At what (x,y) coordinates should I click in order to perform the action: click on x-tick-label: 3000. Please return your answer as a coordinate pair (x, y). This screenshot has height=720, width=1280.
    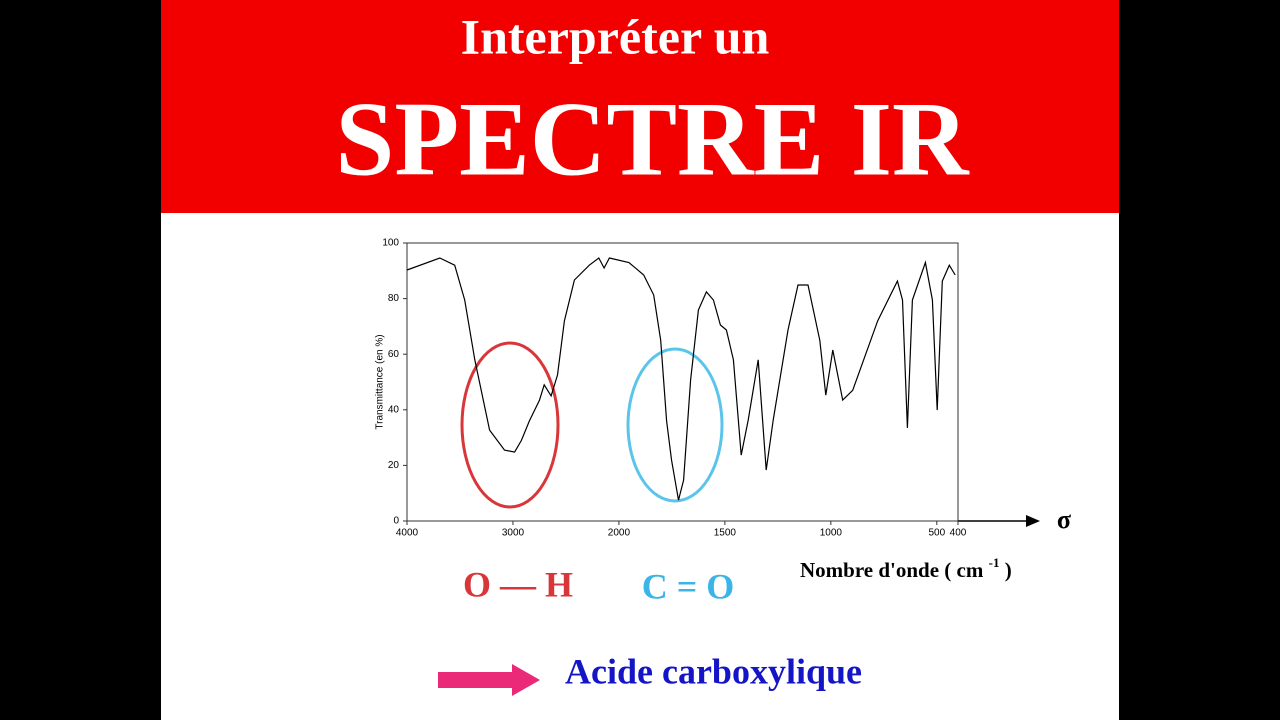
    Looking at the image, I should click on (513, 533).